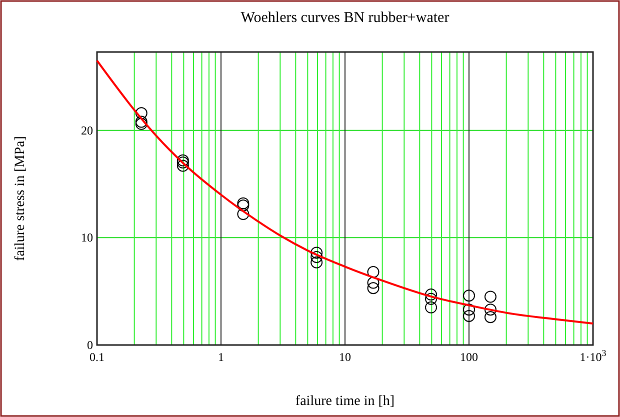 This screenshot has height=417, width=620. What do you see at coordinates (469, 357) in the screenshot?
I see `x-tick-label: 100` at bounding box center [469, 357].